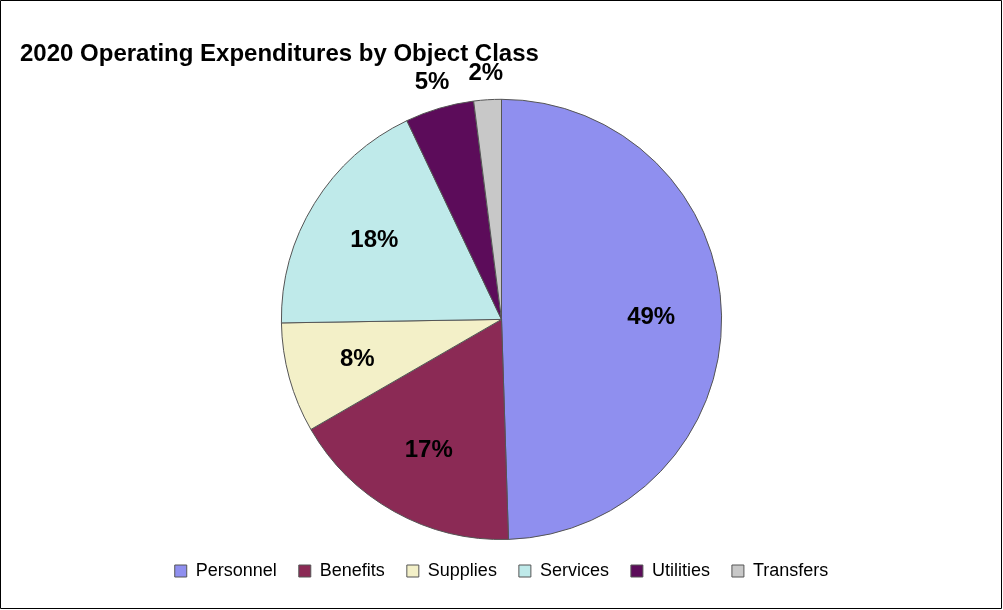 The image size is (1003, 610). I want to click on legend-label: Services, so click(574, 569).